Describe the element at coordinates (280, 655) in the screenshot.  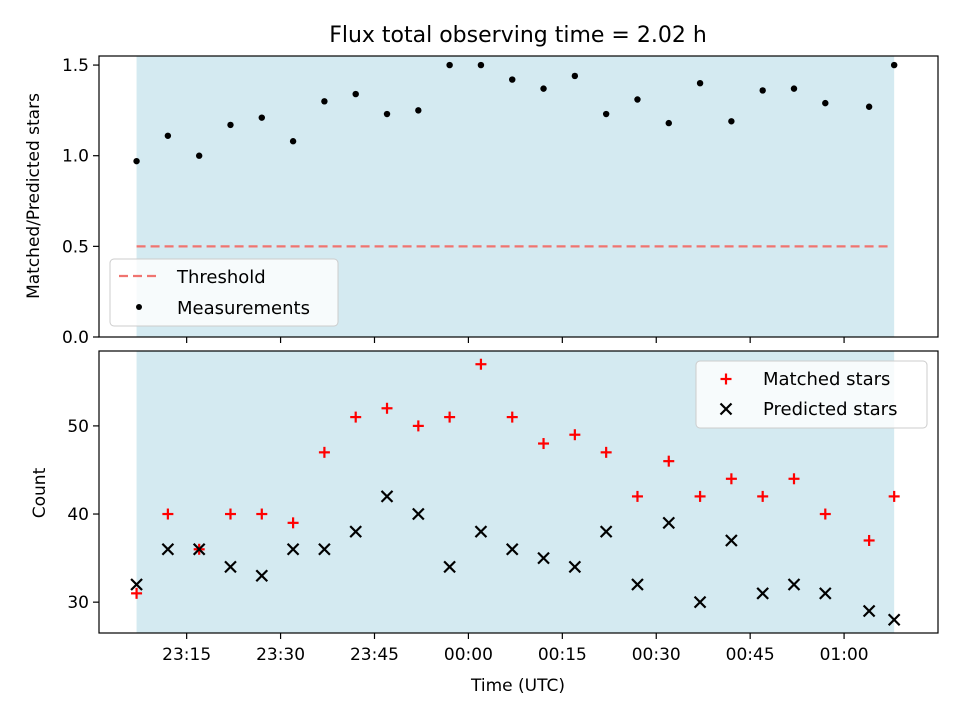
I see `x-tick-label: 23:30` at that location.